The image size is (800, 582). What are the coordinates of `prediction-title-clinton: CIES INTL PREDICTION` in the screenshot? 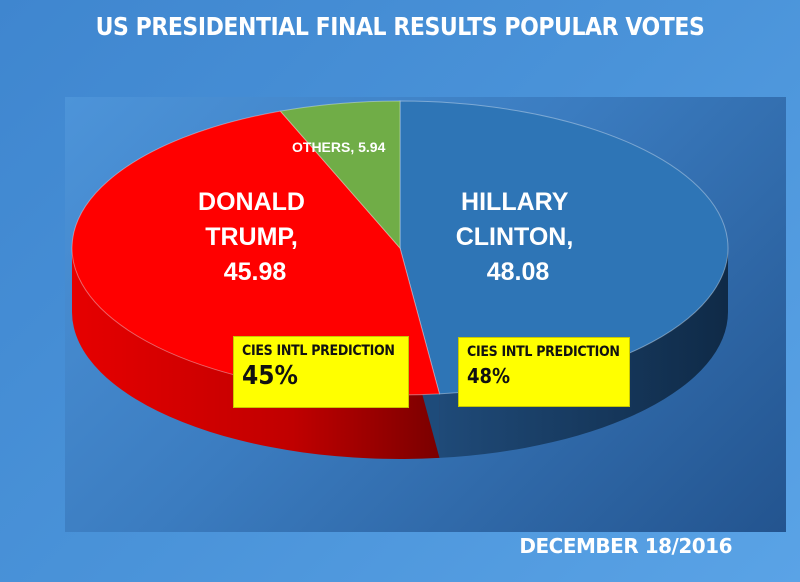 It's located at (543, 352).